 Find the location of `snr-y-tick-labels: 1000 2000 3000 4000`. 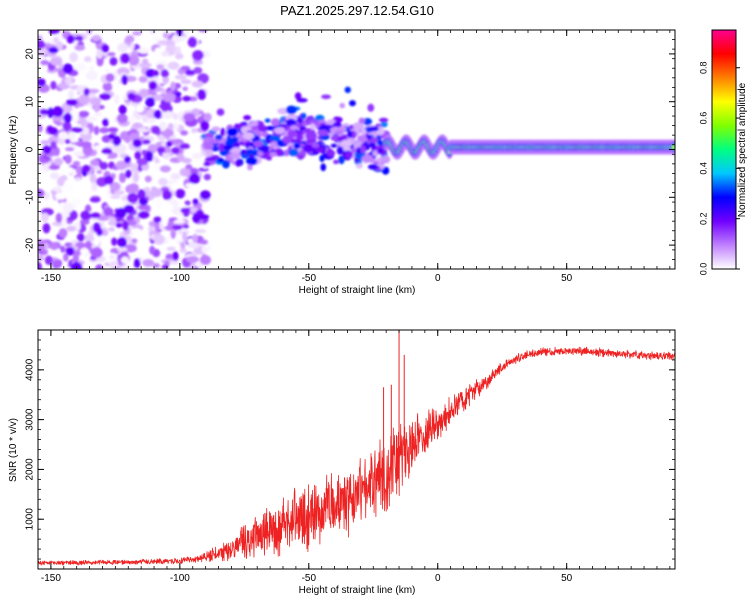

snr-y-tick-labels: 1000 2000 3000 4000 is located at coordinates (30, 444).